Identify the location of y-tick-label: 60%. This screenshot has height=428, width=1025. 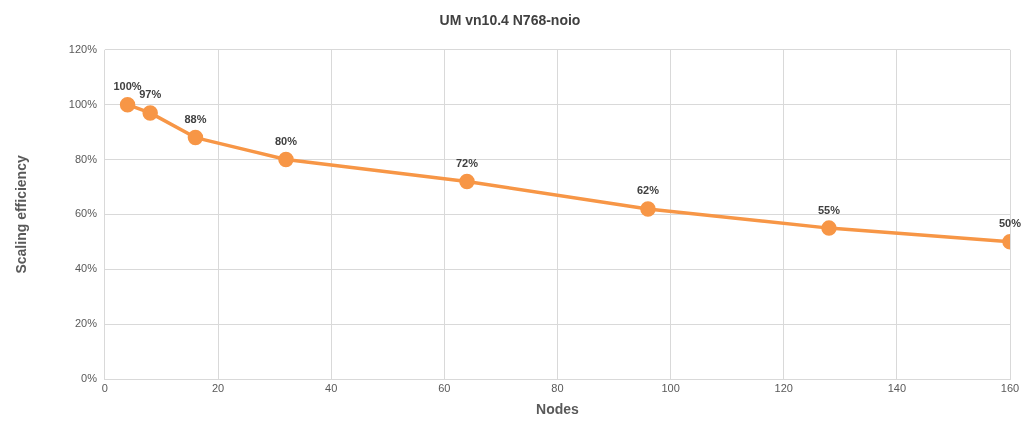
(86, 213).